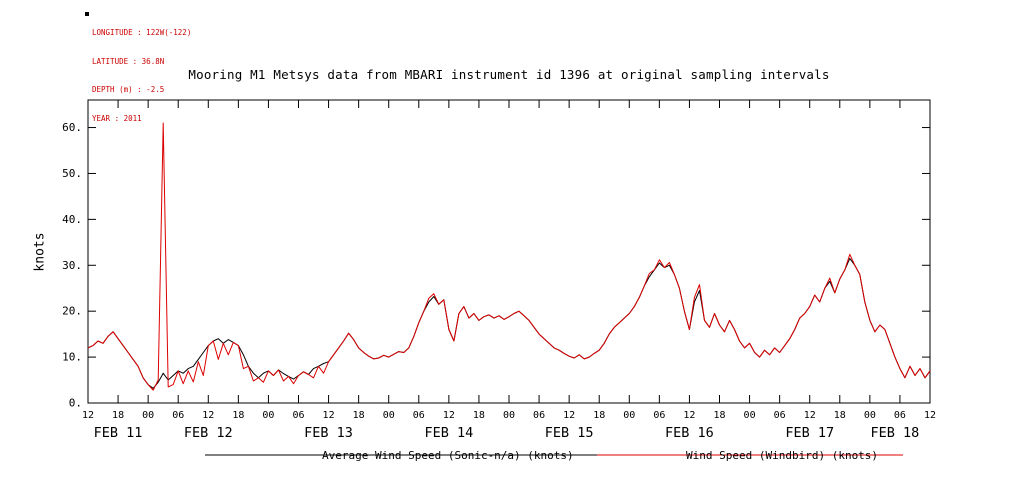 The width and height of the screenshot is (1009, 504). I want to click on y-tick-label: 60., so click(72, 127).